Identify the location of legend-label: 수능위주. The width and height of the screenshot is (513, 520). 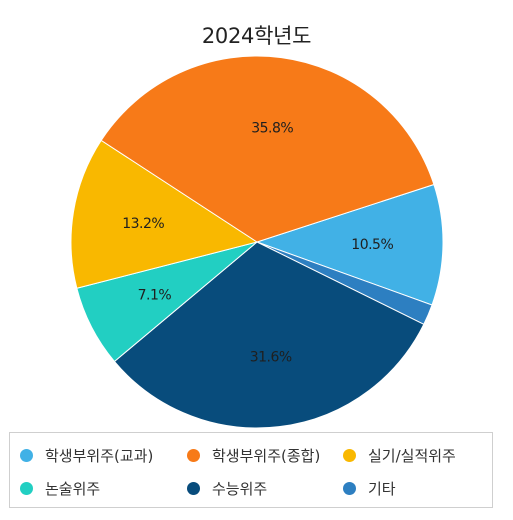
(240, 488).